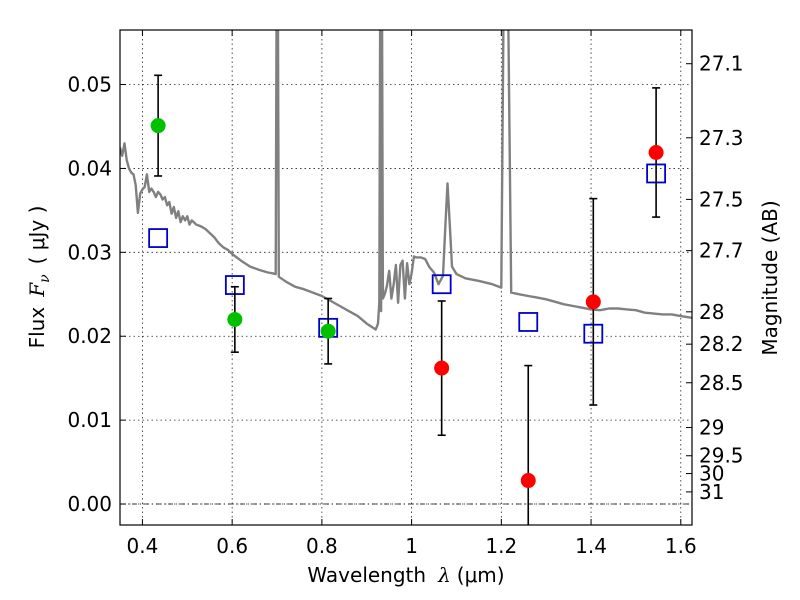 This screenshot has height=600, width=800. What do you see at coordinates (501, 546) in the screenshot?
I see `x-tick-label: 1.2` at bounding box center [501, 546].